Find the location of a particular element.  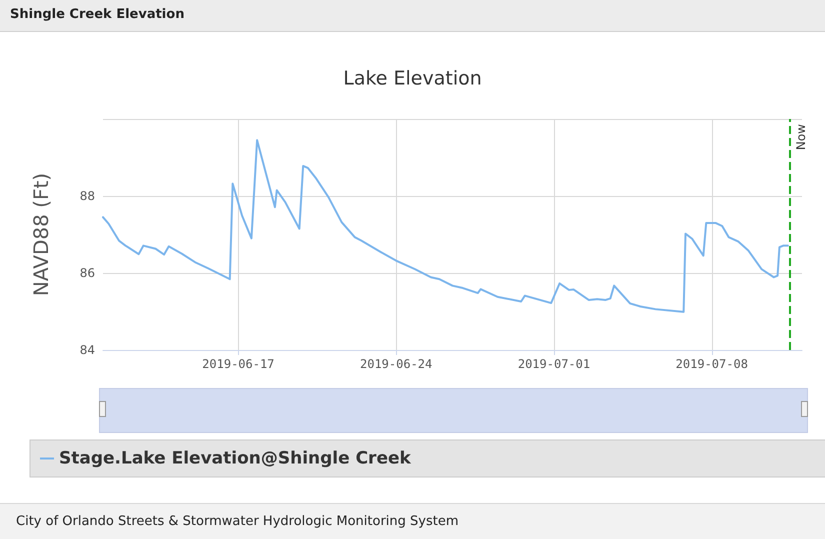

x-tick-label: 2019-06-24 is located at coordinates (396, 364).